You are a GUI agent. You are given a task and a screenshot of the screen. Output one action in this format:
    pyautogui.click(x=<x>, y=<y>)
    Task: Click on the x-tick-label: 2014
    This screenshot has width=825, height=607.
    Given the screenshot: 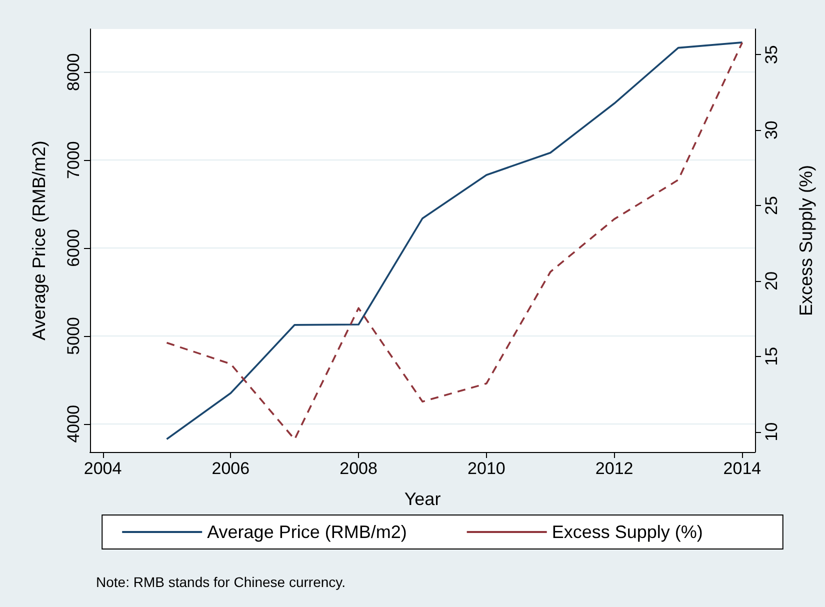 What is the action you would take?
    pyautogui.click(x=742, y=468)
    